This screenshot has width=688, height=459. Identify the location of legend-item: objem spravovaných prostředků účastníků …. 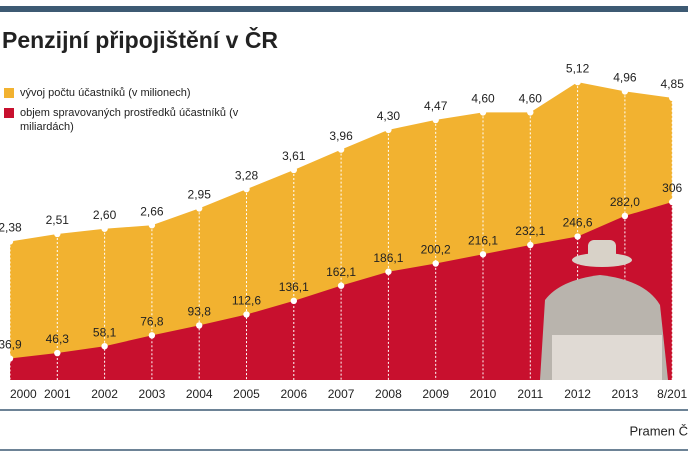
(127, 120).